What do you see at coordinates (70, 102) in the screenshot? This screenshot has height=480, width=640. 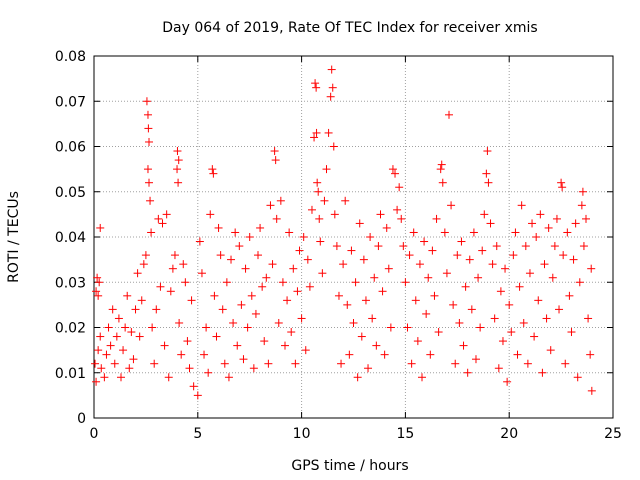 I see `y-tick-label: 0.07` at bounding box center [70, 102].